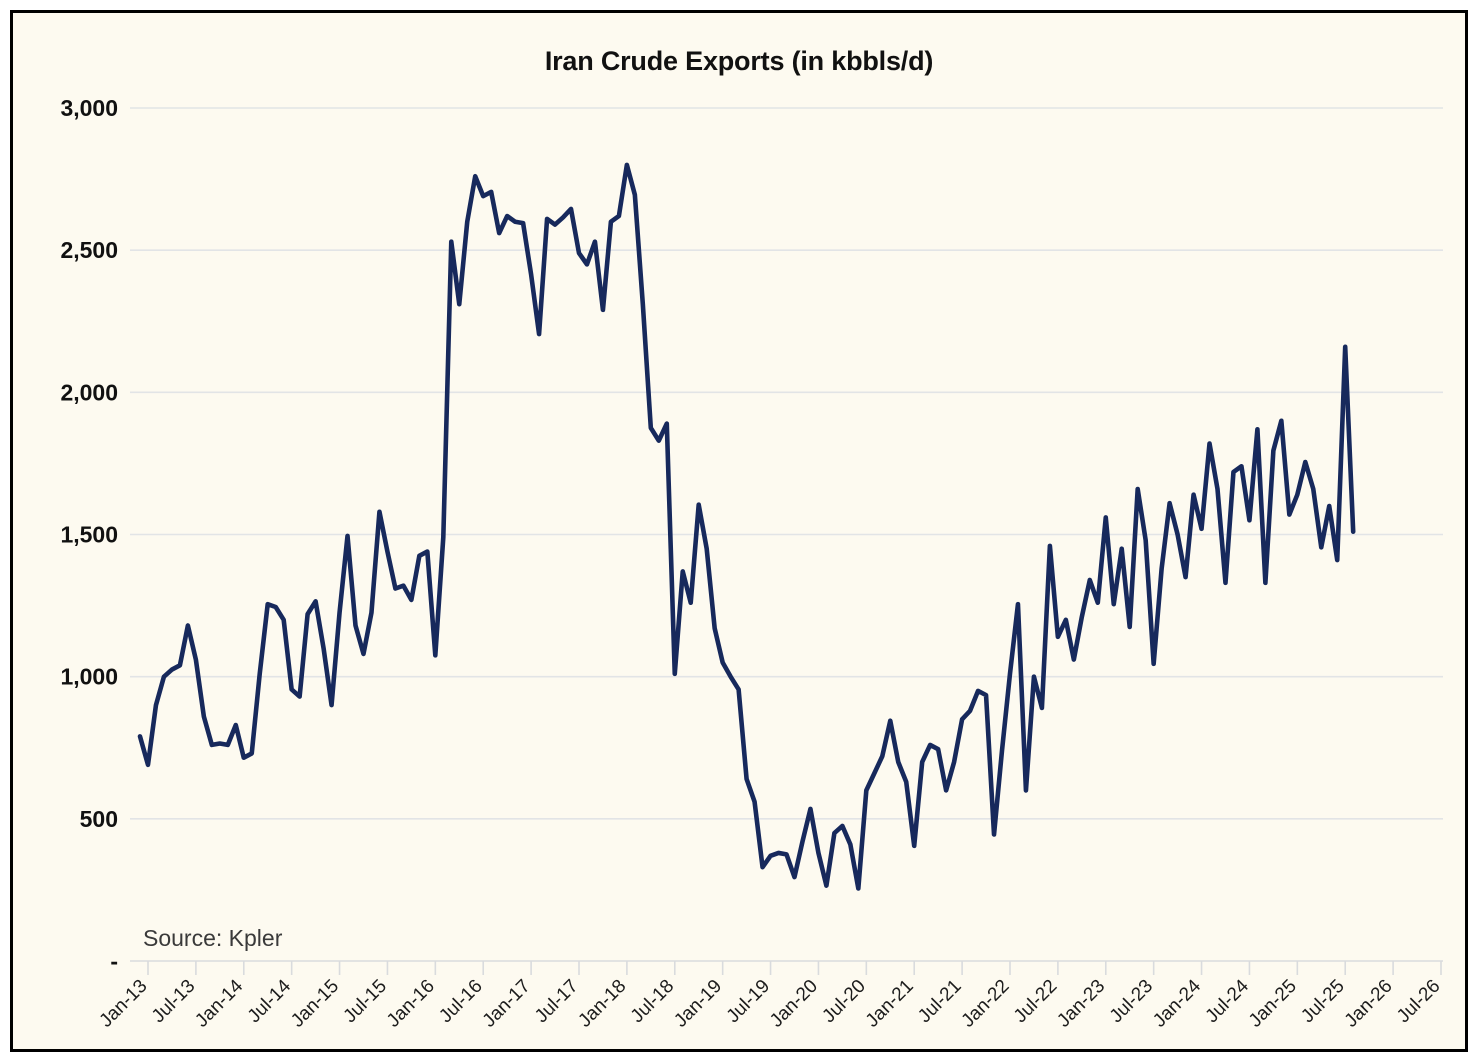 The image size is (1480, 1064). What do you see at coordinates (219, 1003) in the screenshot?
I see `x-axis-tick-label: Jan-14` at bounding box center [219, 1003].